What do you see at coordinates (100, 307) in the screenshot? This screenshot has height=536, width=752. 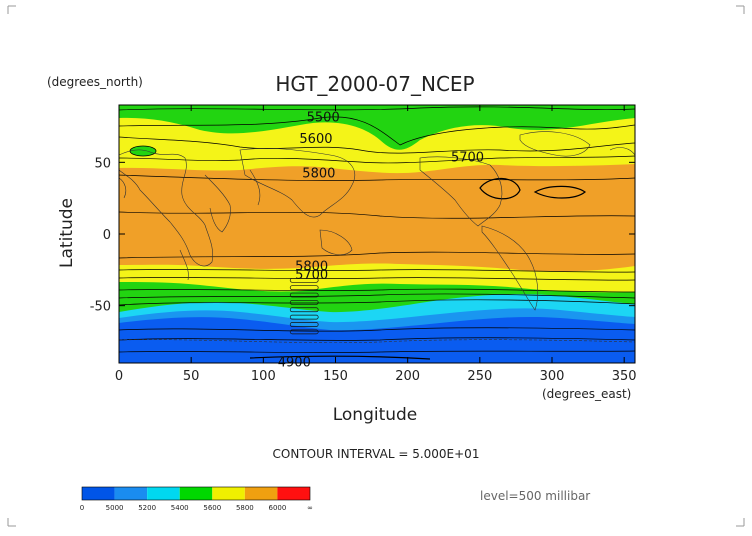 I see `y-tick-label: -50` at bounding box center [100, 307].